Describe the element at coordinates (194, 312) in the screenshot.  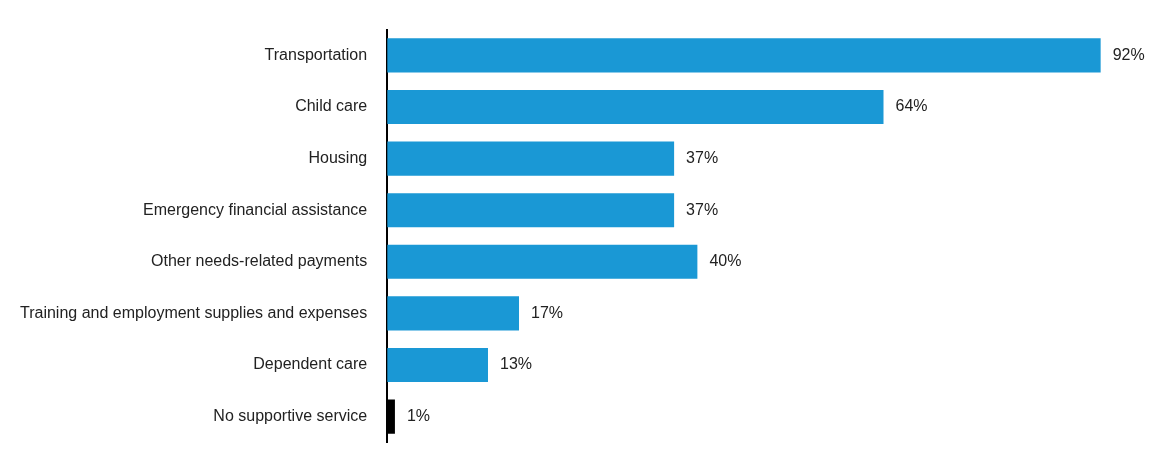
I see `y-tick-label: Training and employment supplies and expenses` at that location.